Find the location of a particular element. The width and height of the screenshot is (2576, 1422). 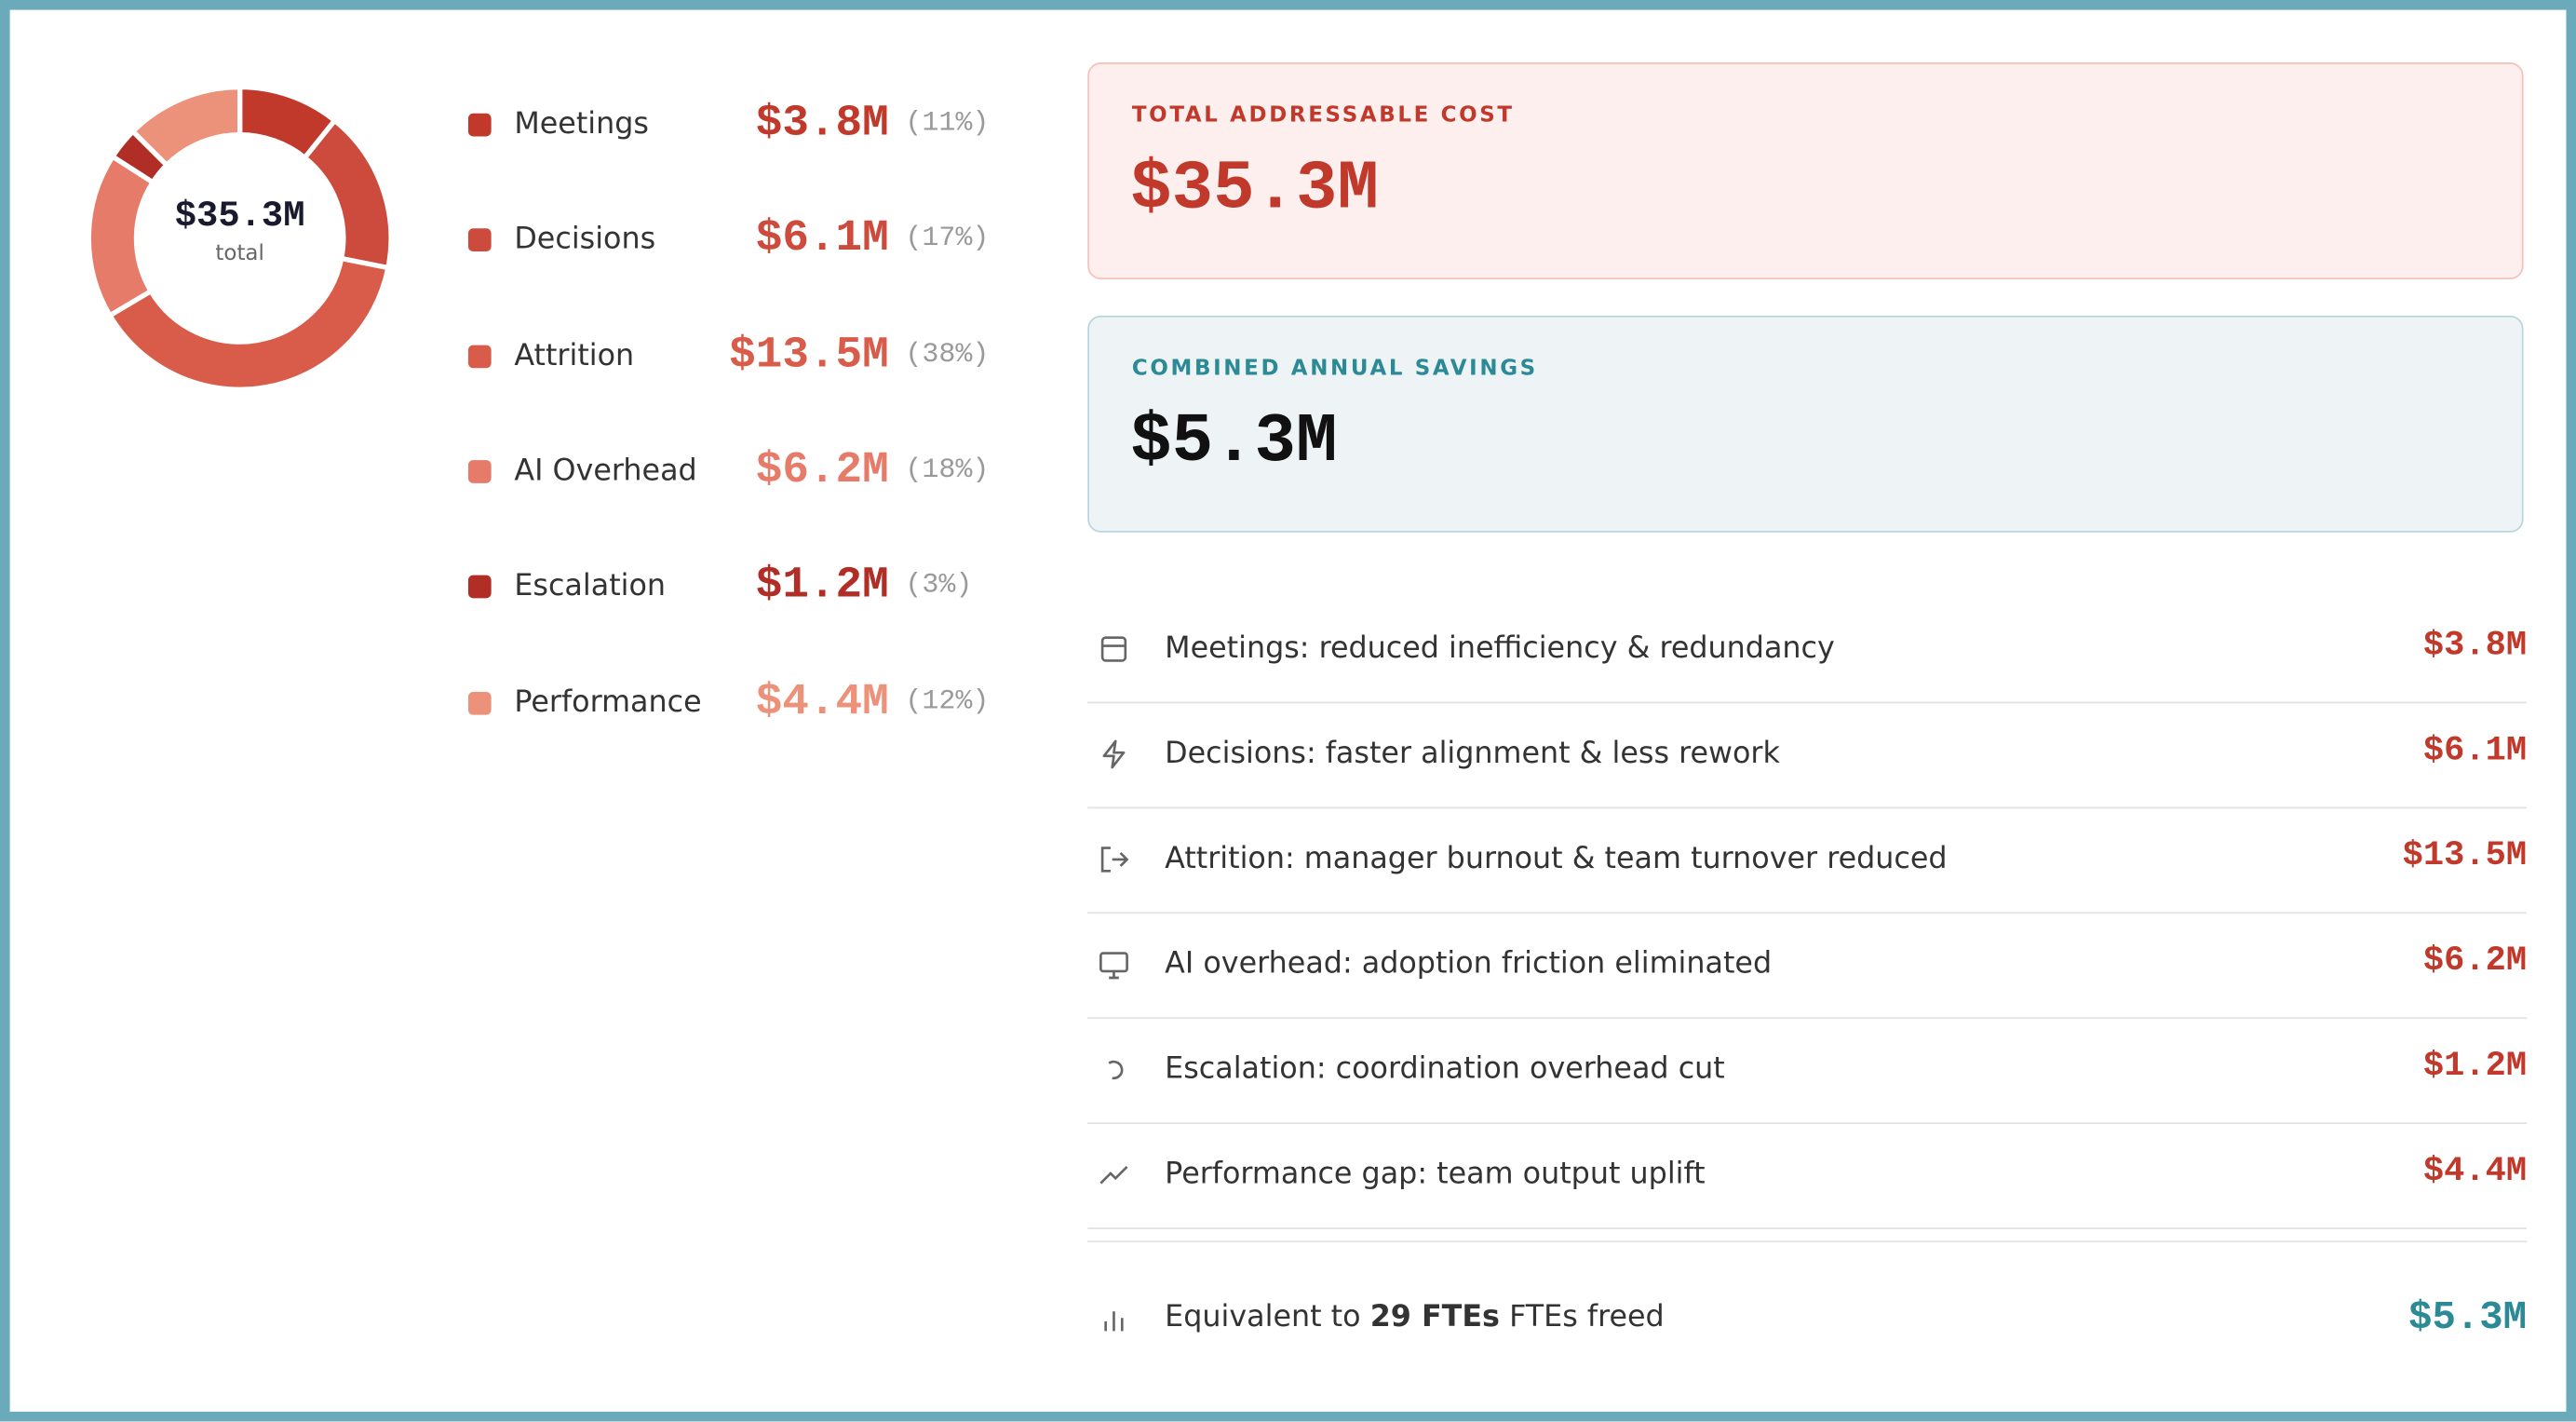

footer-suffix: FTEs freed is located at coordinates (1587, 1316).